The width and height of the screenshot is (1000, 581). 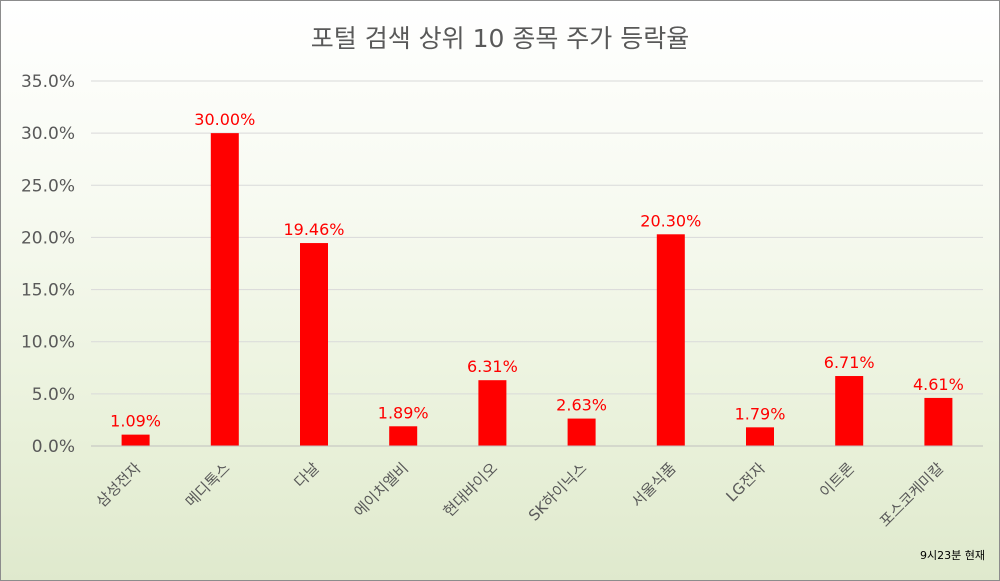 What do you see at coordinates (313, 229) in the screenshot?
I see `data-label: 19.46%` at bounding box center [313, 229].